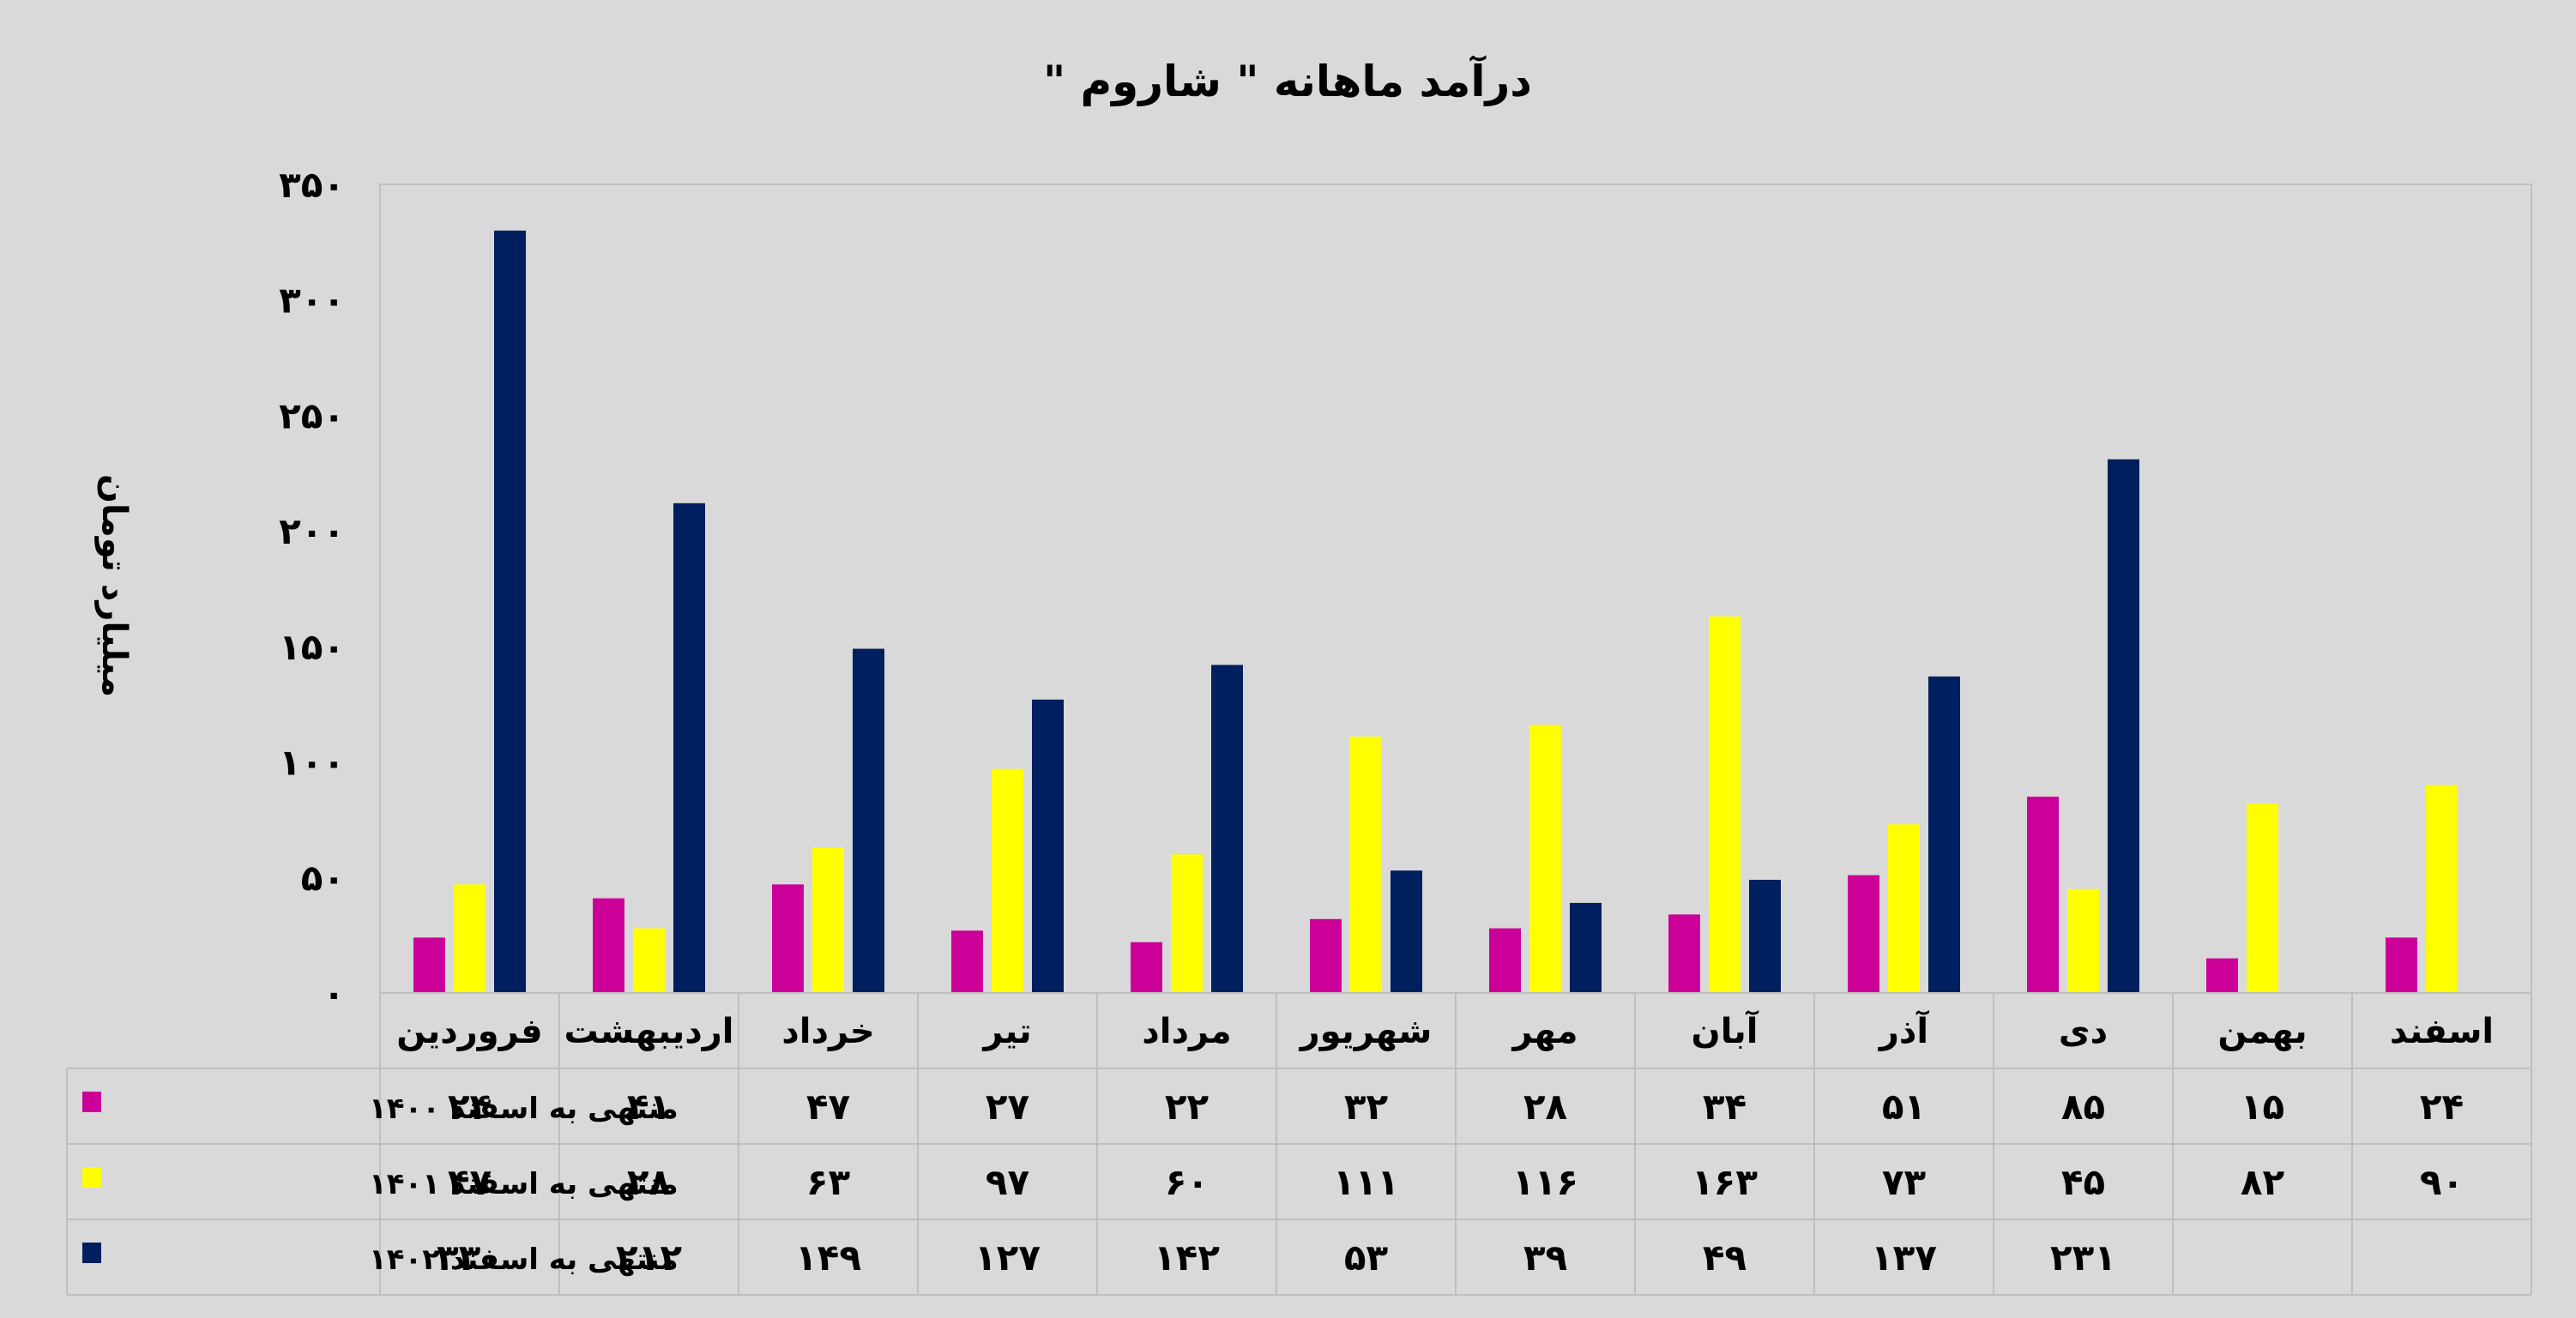  I want to click on data-label: ۳۳۰, so click(470, 1258).